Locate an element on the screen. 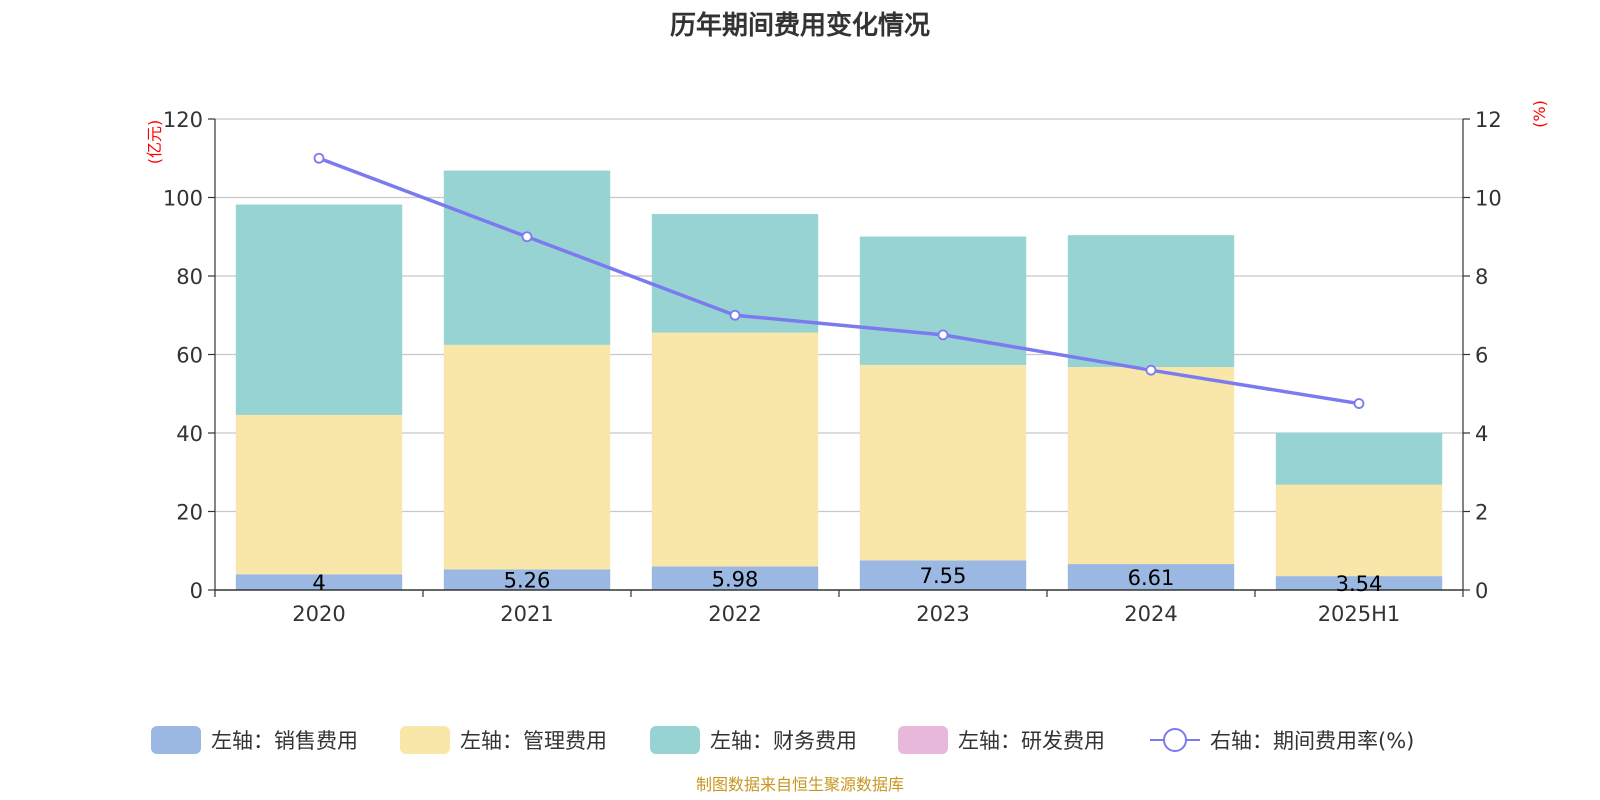  right-tick-label: 4 is located at coordinates (1481, 434).